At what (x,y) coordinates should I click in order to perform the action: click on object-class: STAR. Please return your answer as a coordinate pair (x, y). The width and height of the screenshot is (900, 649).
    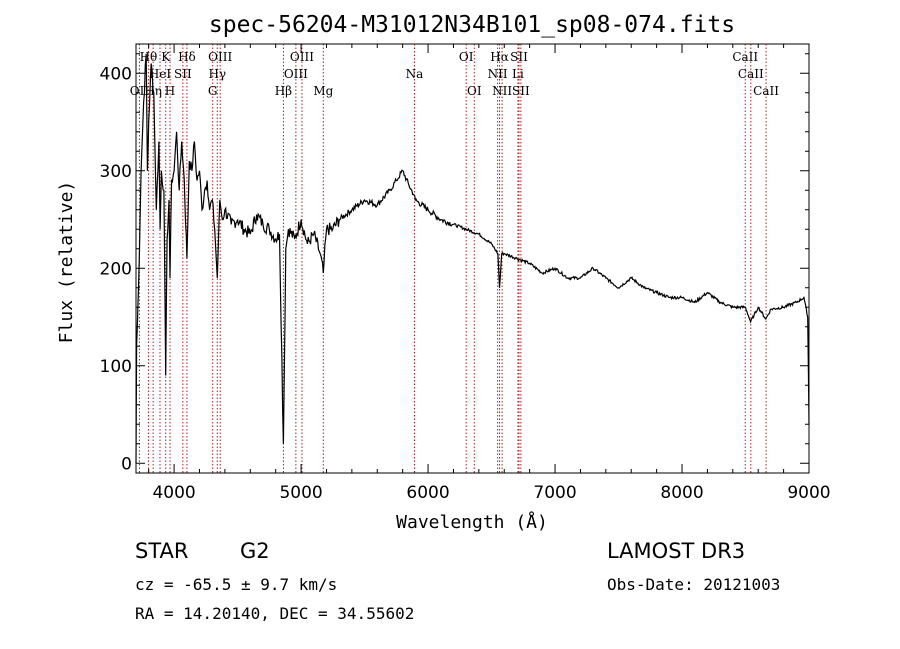
    Looking at the image, I should click on (162, 551).